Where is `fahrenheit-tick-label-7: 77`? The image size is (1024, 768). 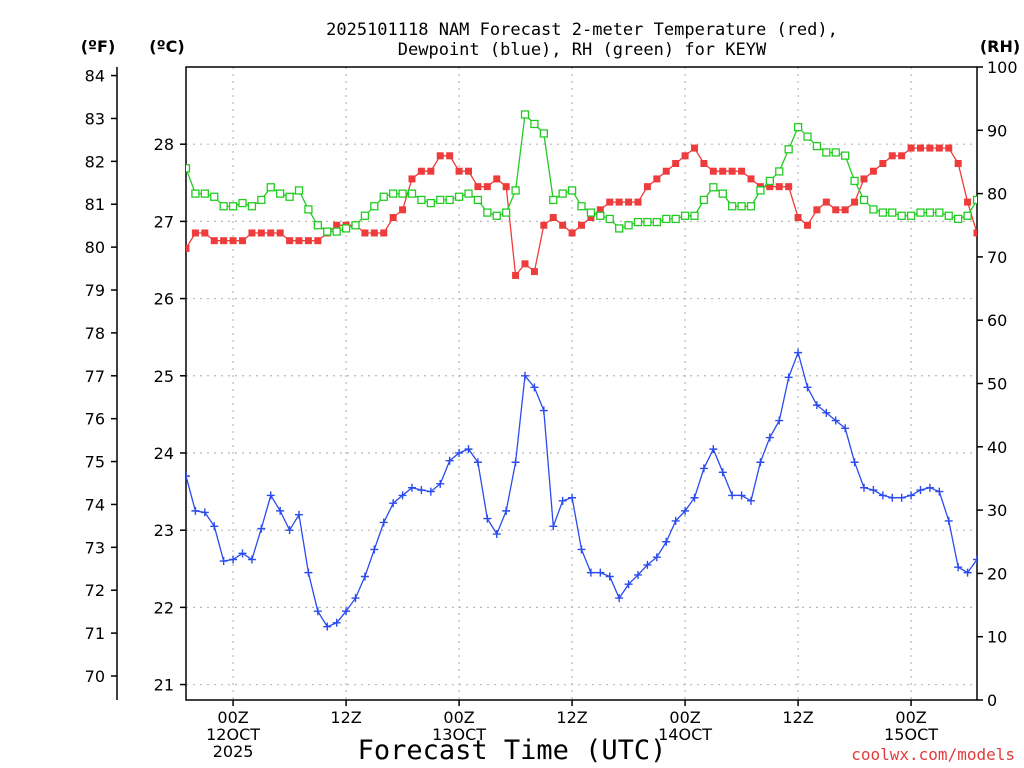
fahrenheit-tick-label-7: 77 is located at coordinates (95, 376).